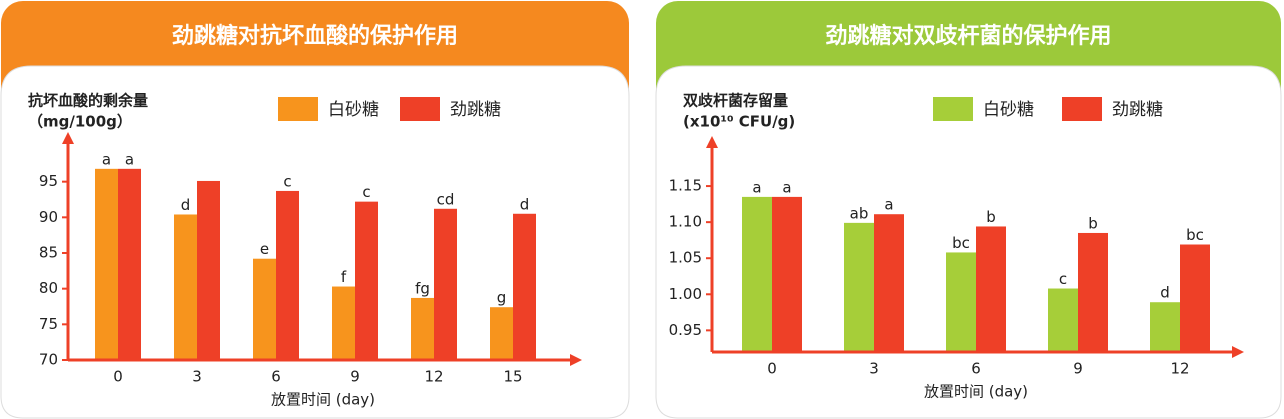 The image size is (1284, 419). I want to click on y-tick-label: 85, so click(48, 253).